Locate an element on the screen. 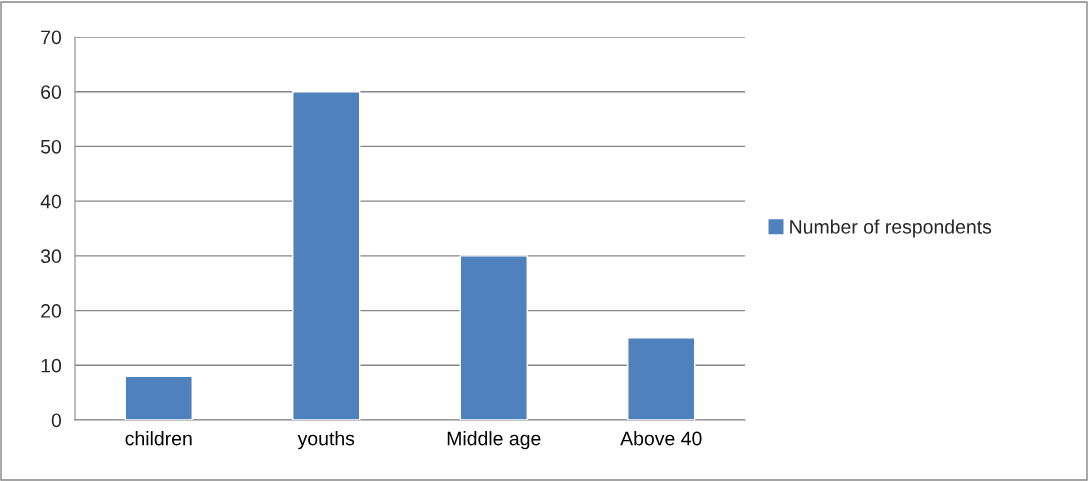 This screenshot has height=481, width=1089. x-tick-label: Above 40 is located at coordinates (661, 438).